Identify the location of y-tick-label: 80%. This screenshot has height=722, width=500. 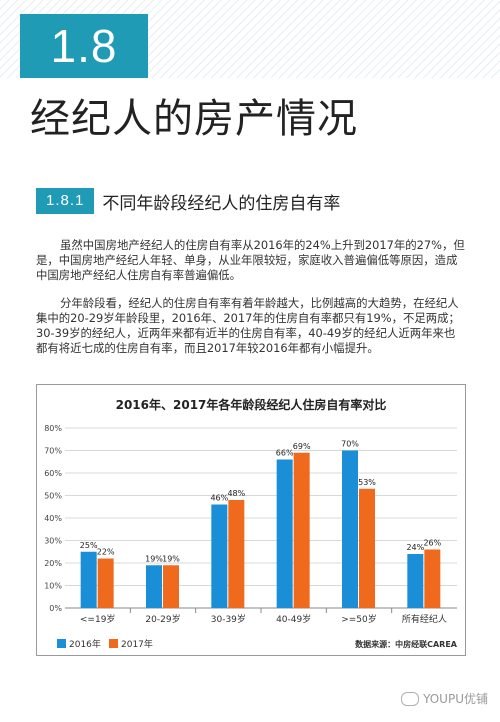
(53, 428).